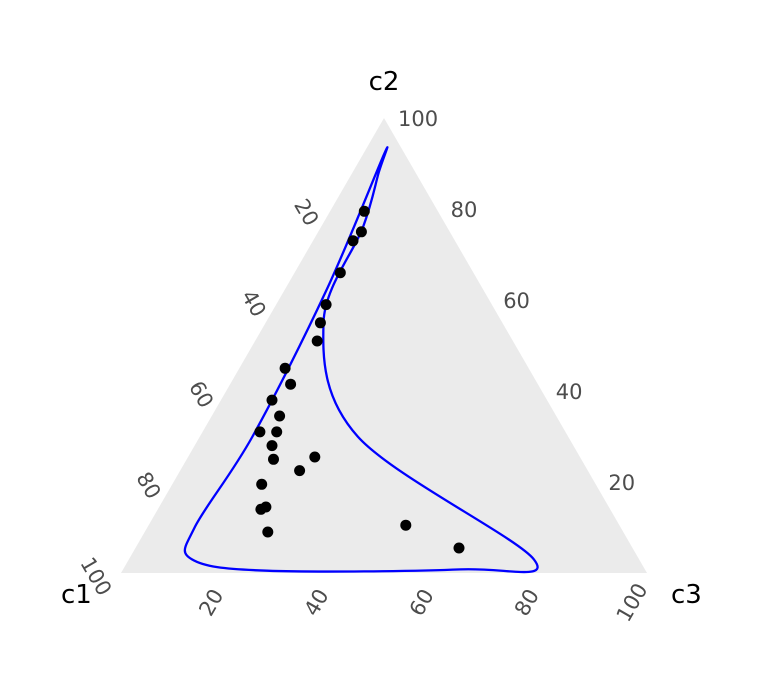  I want to click on tick-label-c1: 80, so click(148, 485).